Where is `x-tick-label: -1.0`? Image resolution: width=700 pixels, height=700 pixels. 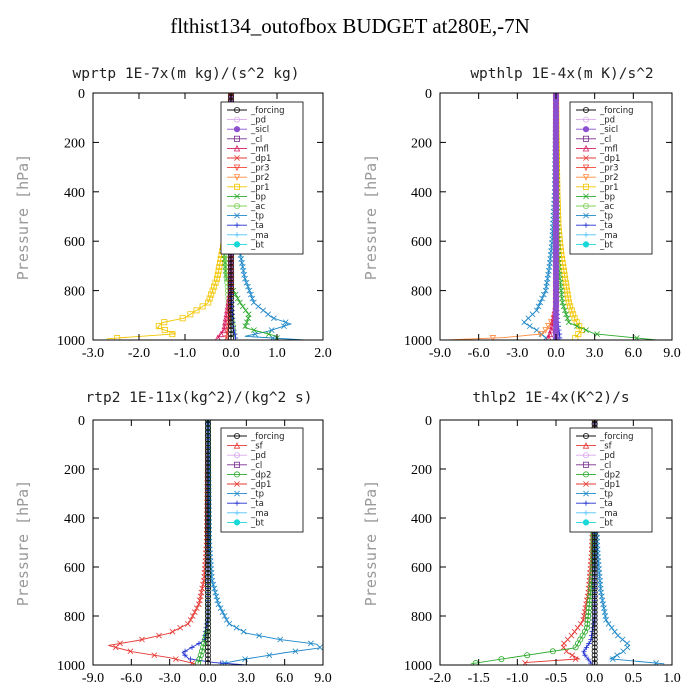 x-tick-label: -1.0 is located at coordinates (185, 353).